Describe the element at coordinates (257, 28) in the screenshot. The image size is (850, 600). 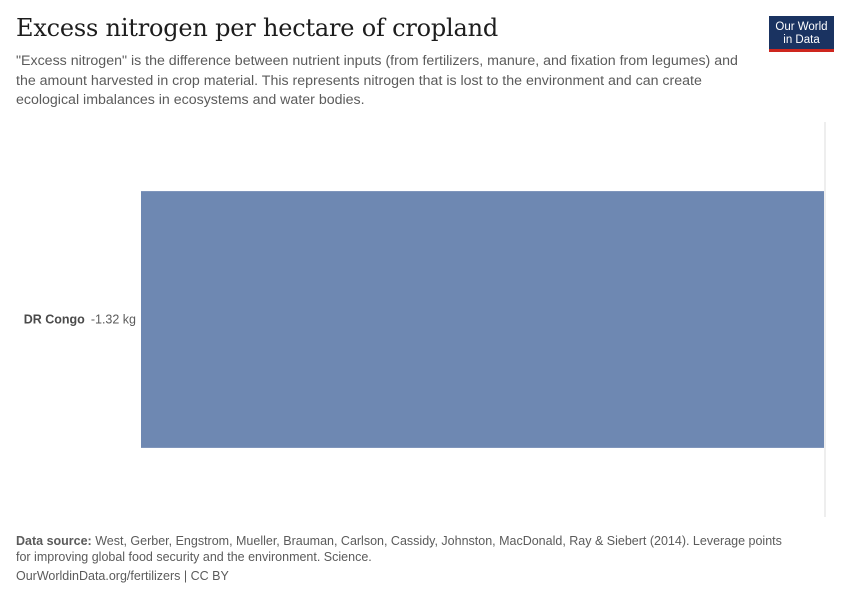
I see `chart-title: Excess nitrogen per hectare of cropland` at that location.